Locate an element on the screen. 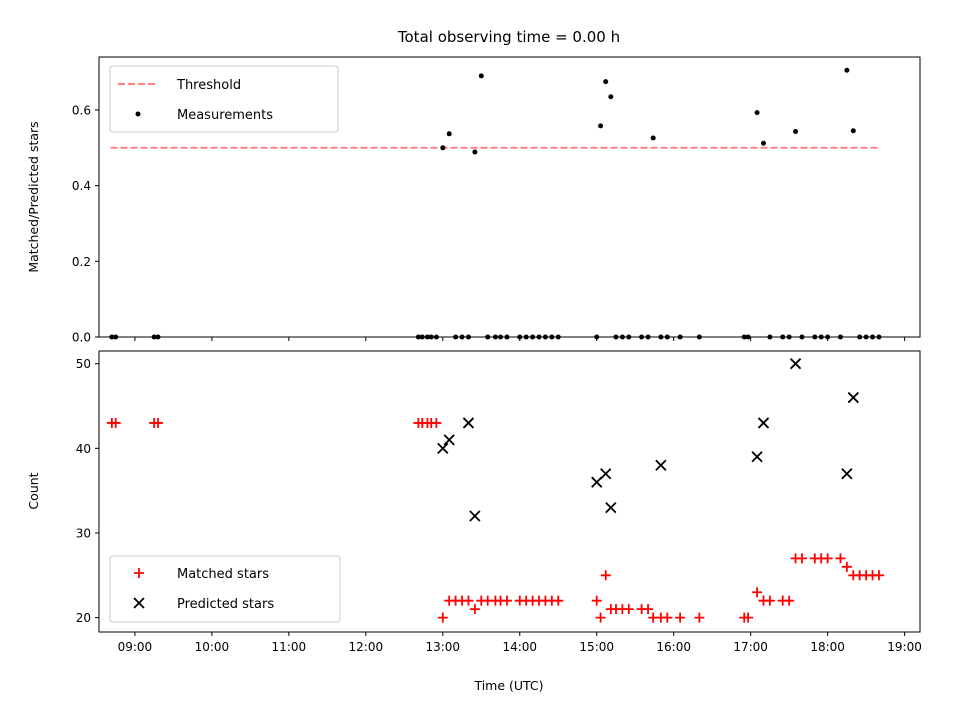 This screenshot has width=960, height=720. threshold-legend-label: Threshold is located at coordinates (208, 85).